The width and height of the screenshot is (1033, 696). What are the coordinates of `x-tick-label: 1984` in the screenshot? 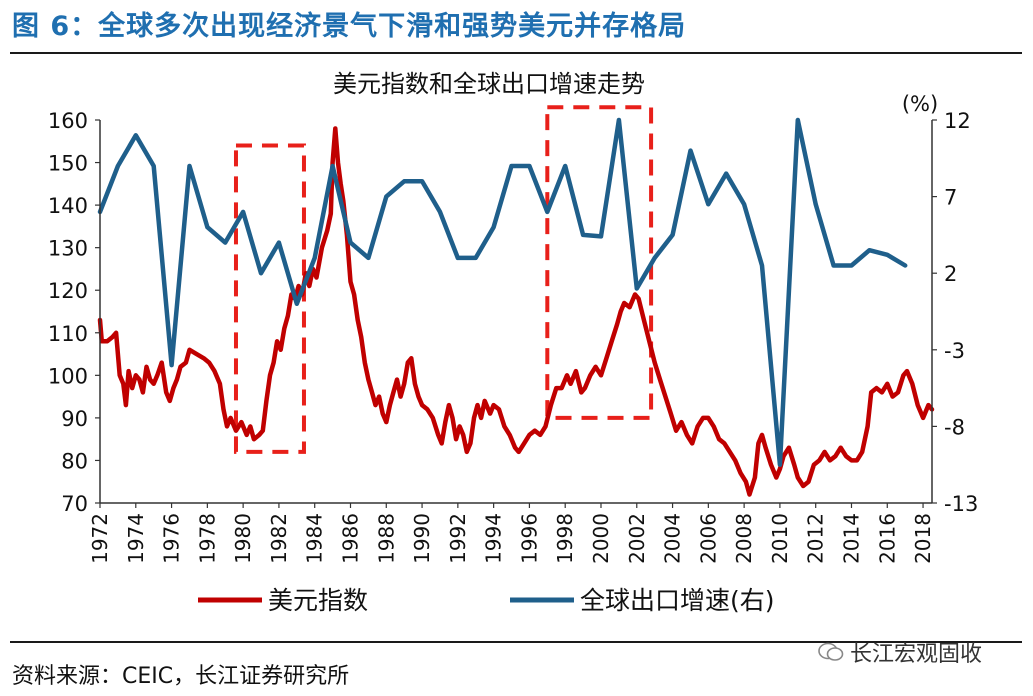 It's located at (315, 538).